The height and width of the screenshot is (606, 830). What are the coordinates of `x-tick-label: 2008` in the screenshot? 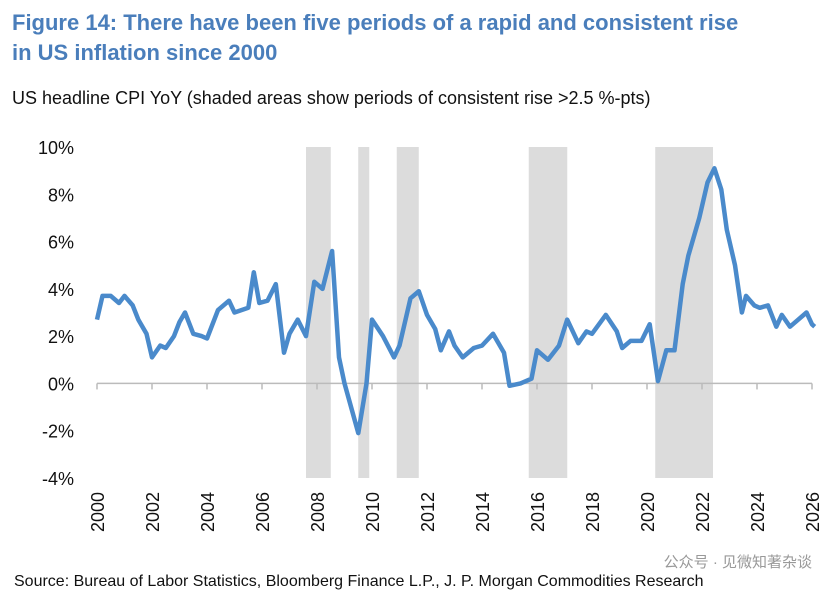 It's located at (318, 512).